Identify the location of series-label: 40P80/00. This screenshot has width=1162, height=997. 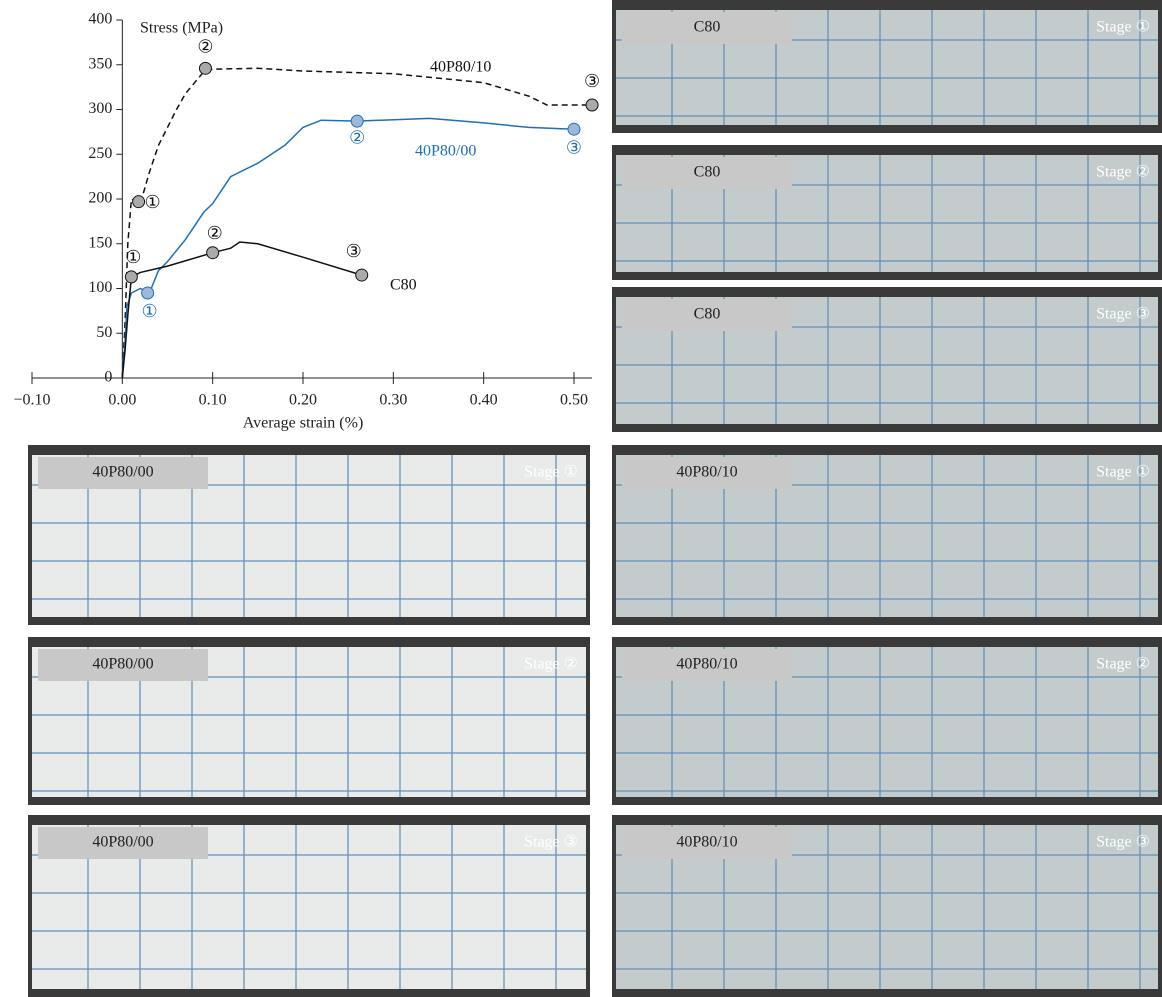
(445, 151).